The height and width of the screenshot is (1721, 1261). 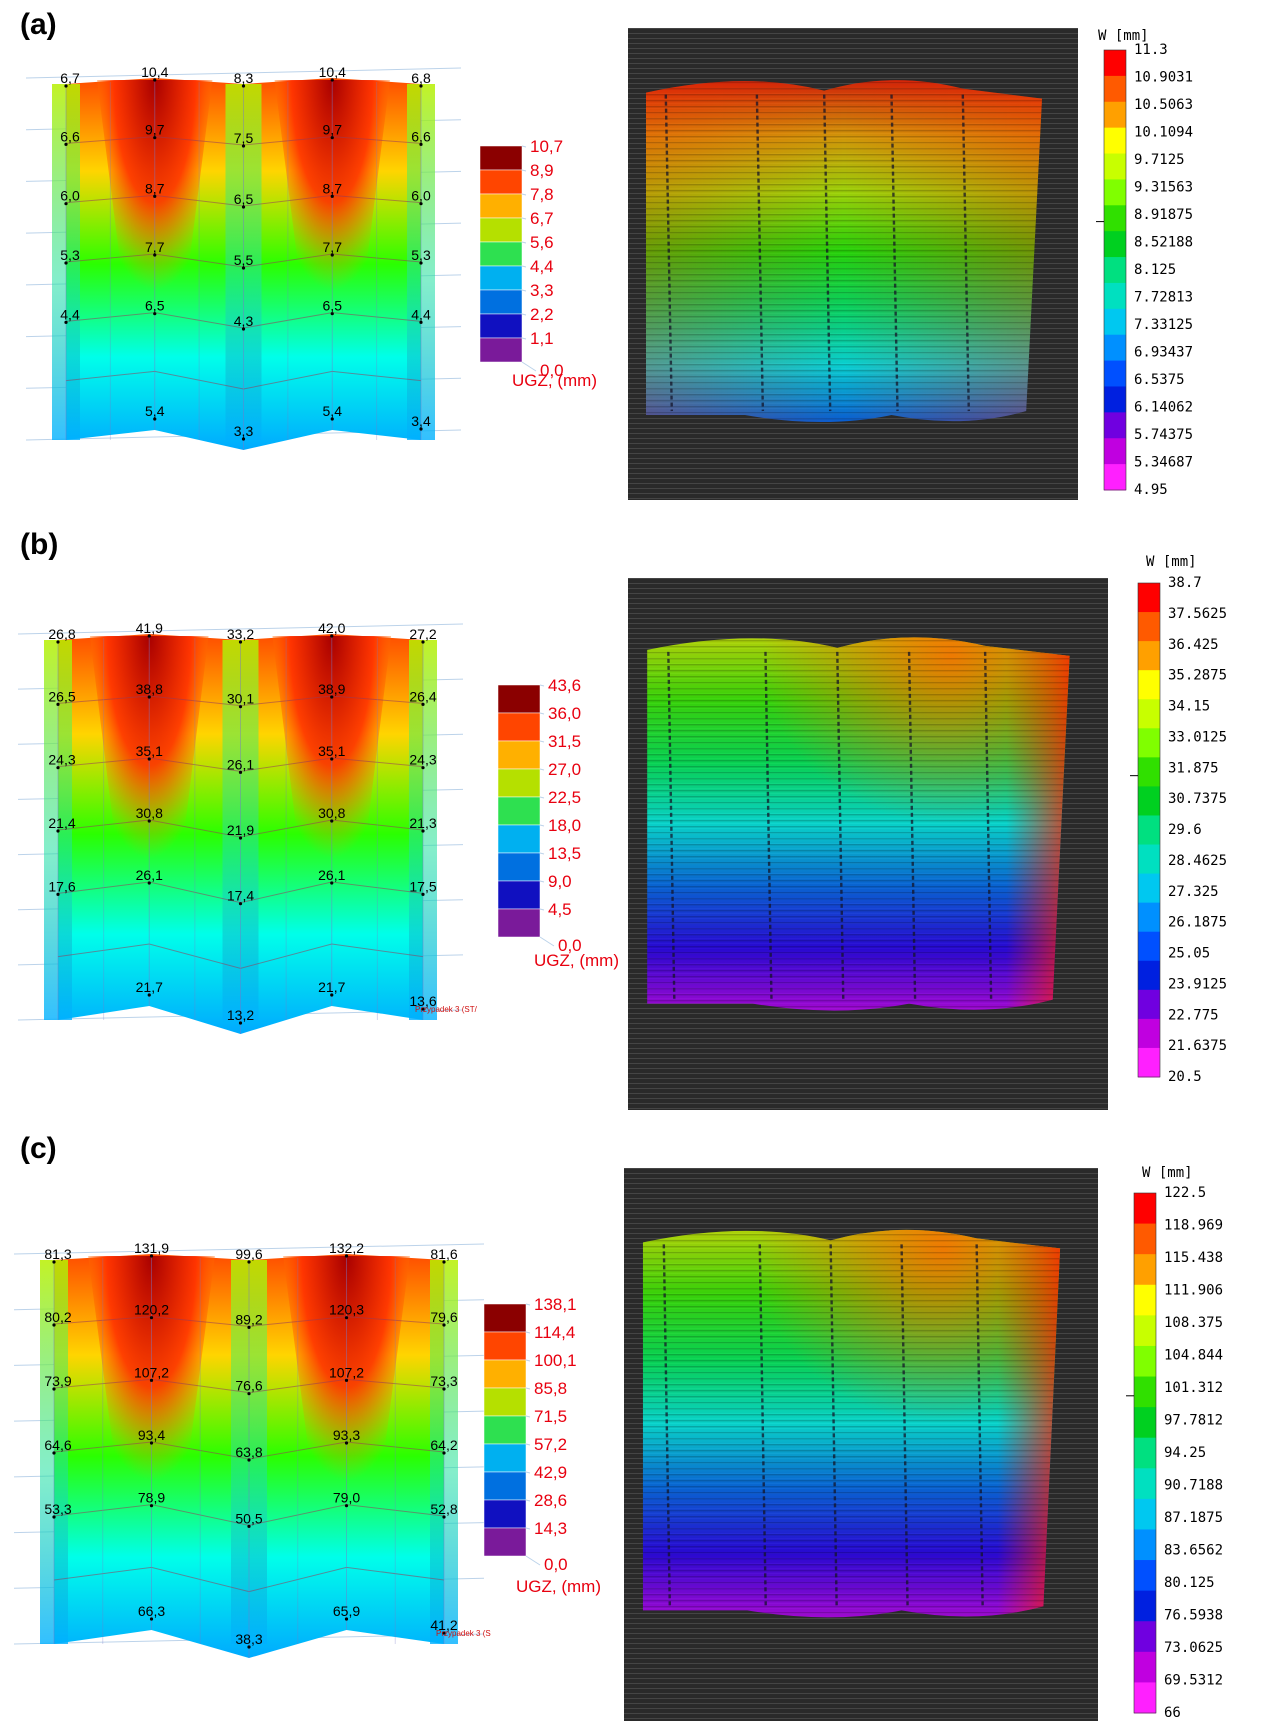 I want to click on dic-legend-value: 101.312, so click(x=1193, y=1388).